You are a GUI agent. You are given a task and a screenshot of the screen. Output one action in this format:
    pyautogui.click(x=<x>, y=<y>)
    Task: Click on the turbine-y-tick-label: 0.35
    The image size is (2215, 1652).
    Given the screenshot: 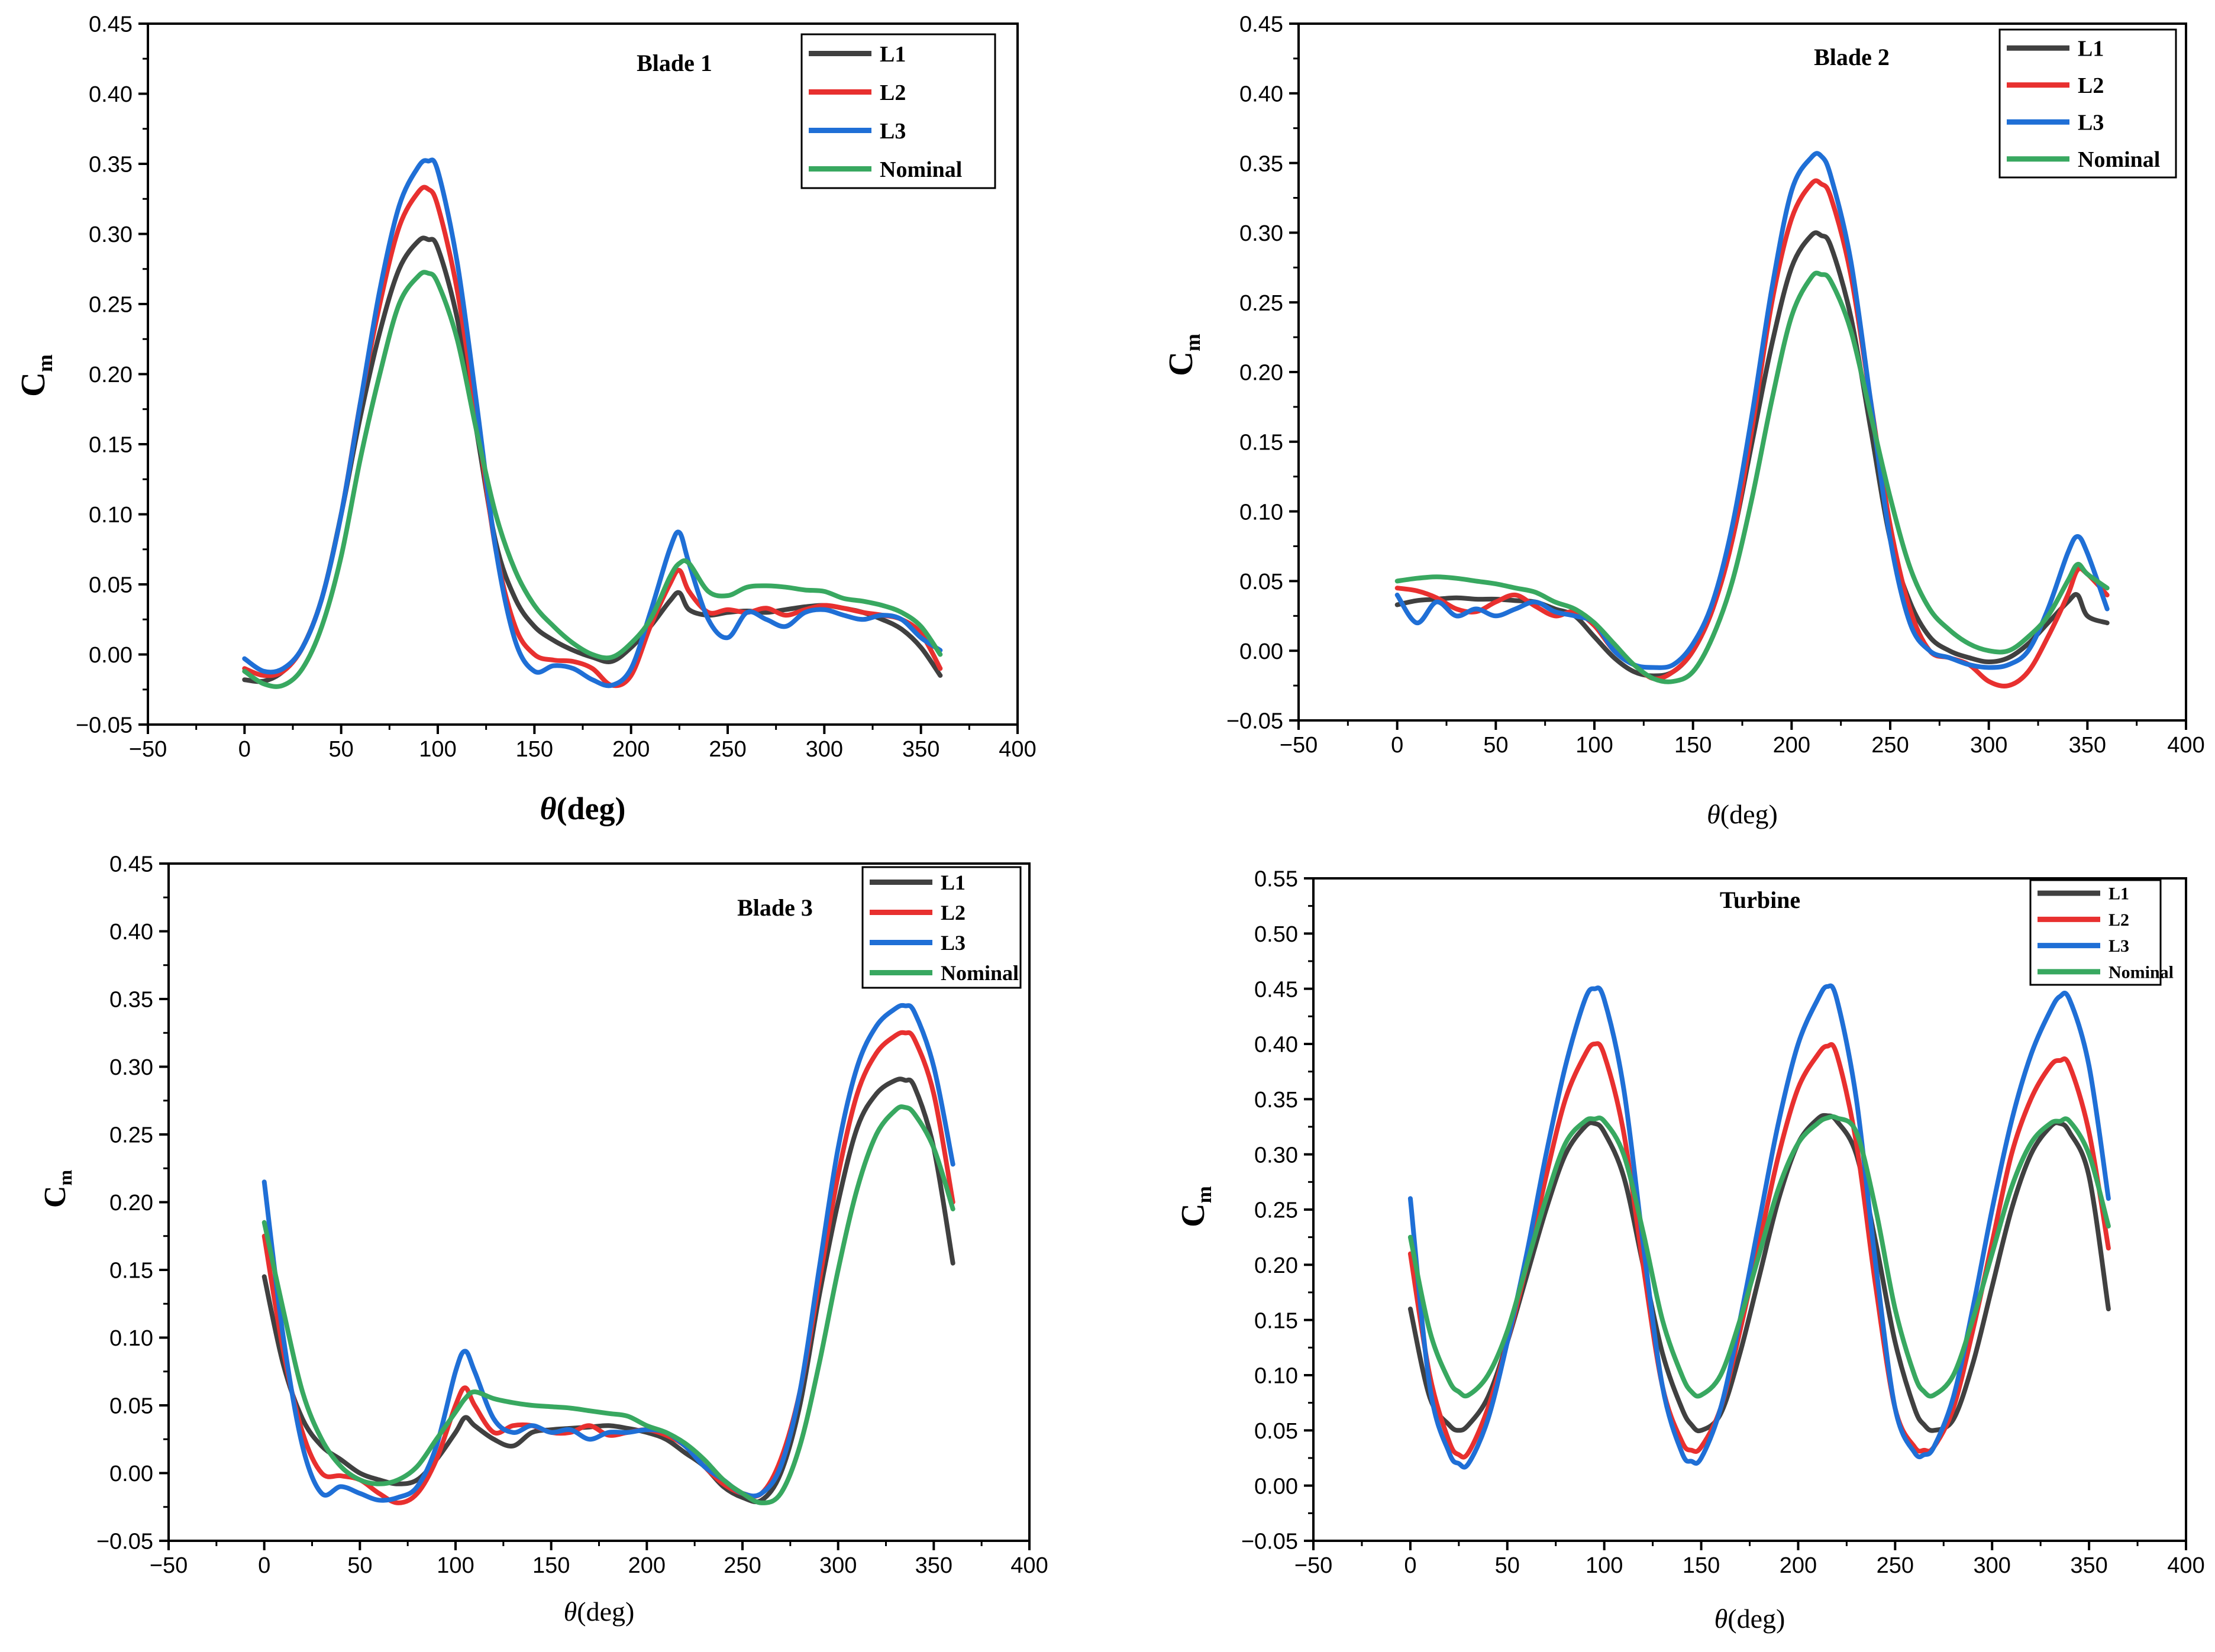 What is the action you would take?
    pyautogui.click(x=1276, y=1100)
    